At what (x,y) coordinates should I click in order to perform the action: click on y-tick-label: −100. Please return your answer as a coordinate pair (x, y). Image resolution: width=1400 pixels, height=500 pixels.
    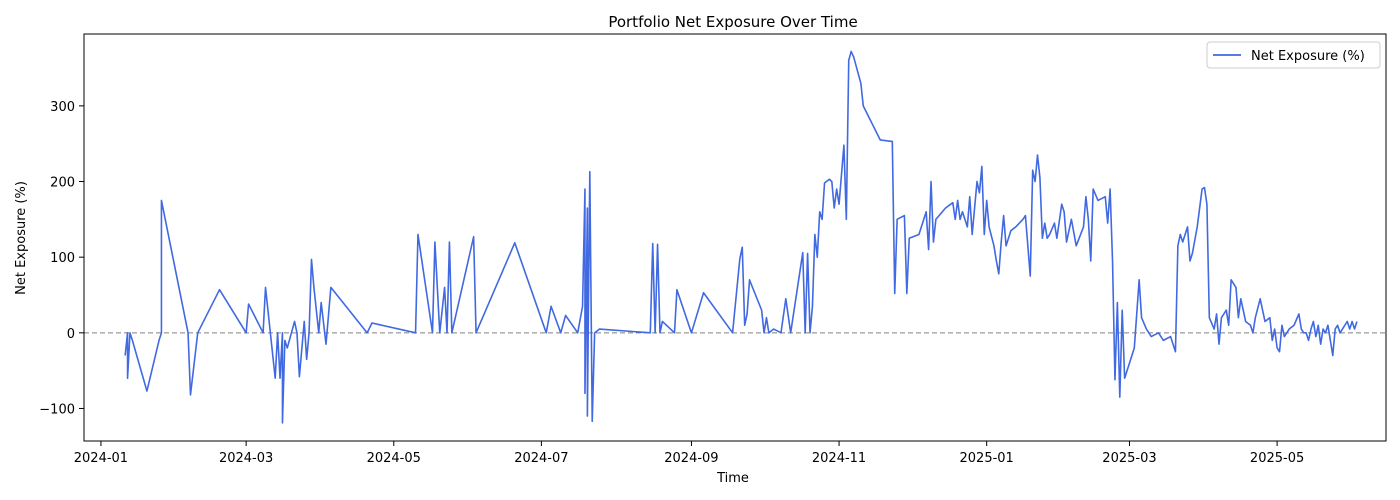
    Looking at the image, I should click on (57, 409).